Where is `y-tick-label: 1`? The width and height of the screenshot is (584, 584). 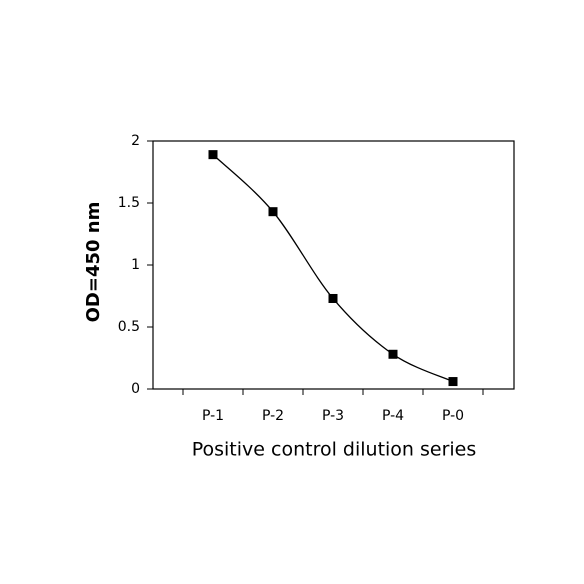 y-tick-label: 1 is located at coordinates (135, 265).